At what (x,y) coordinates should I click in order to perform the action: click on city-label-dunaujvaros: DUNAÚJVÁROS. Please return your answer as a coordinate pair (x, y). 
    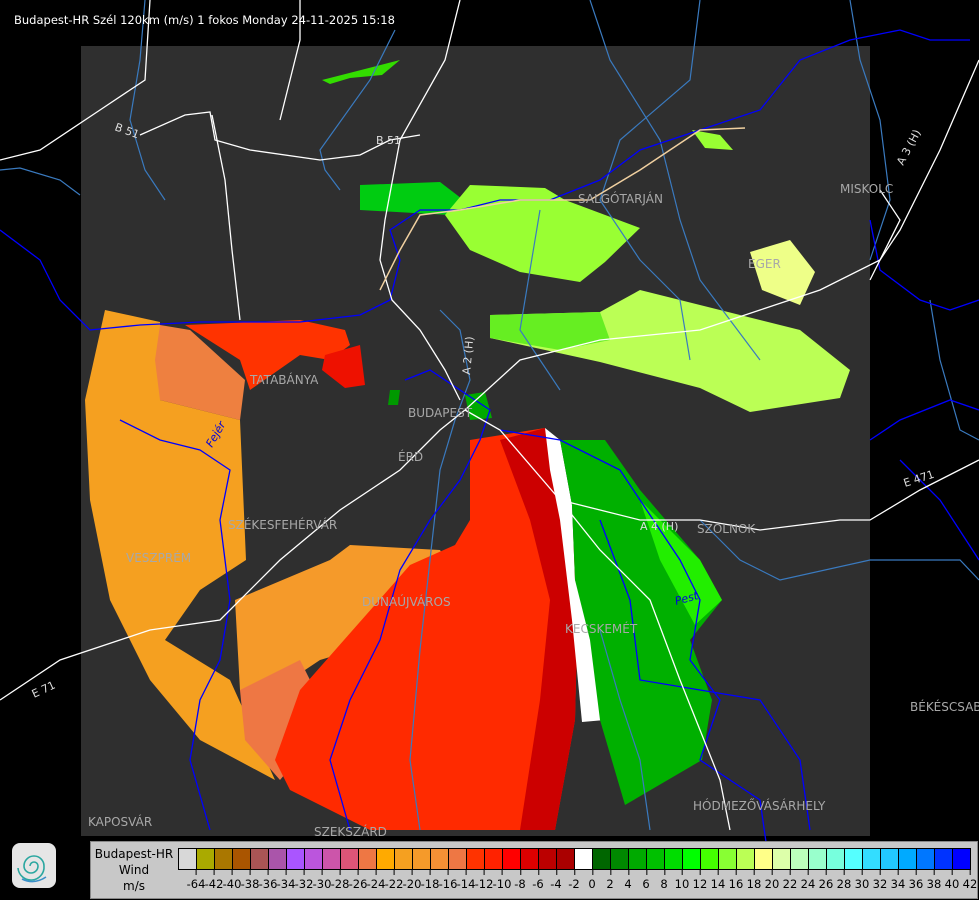
    Looking at the image, I should click on (406, 601).